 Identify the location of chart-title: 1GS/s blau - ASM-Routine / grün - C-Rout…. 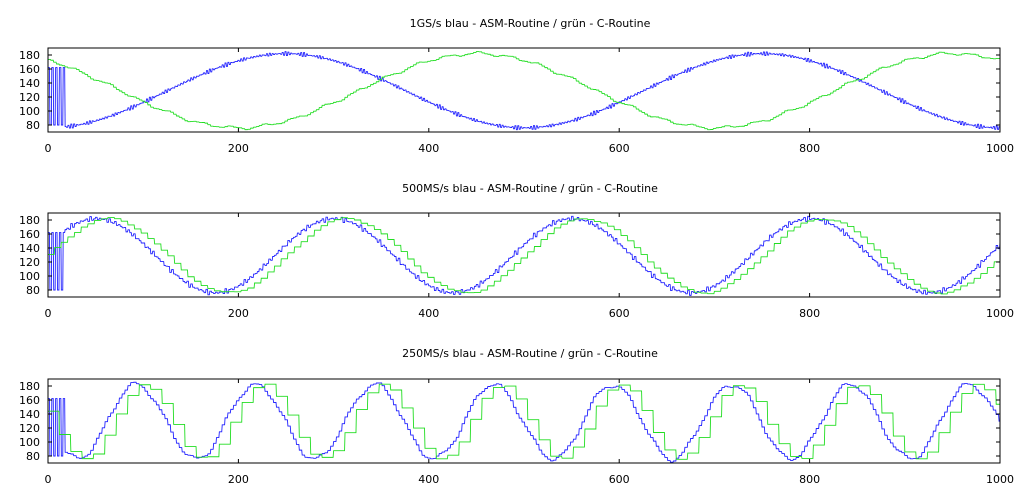
(530, 23).